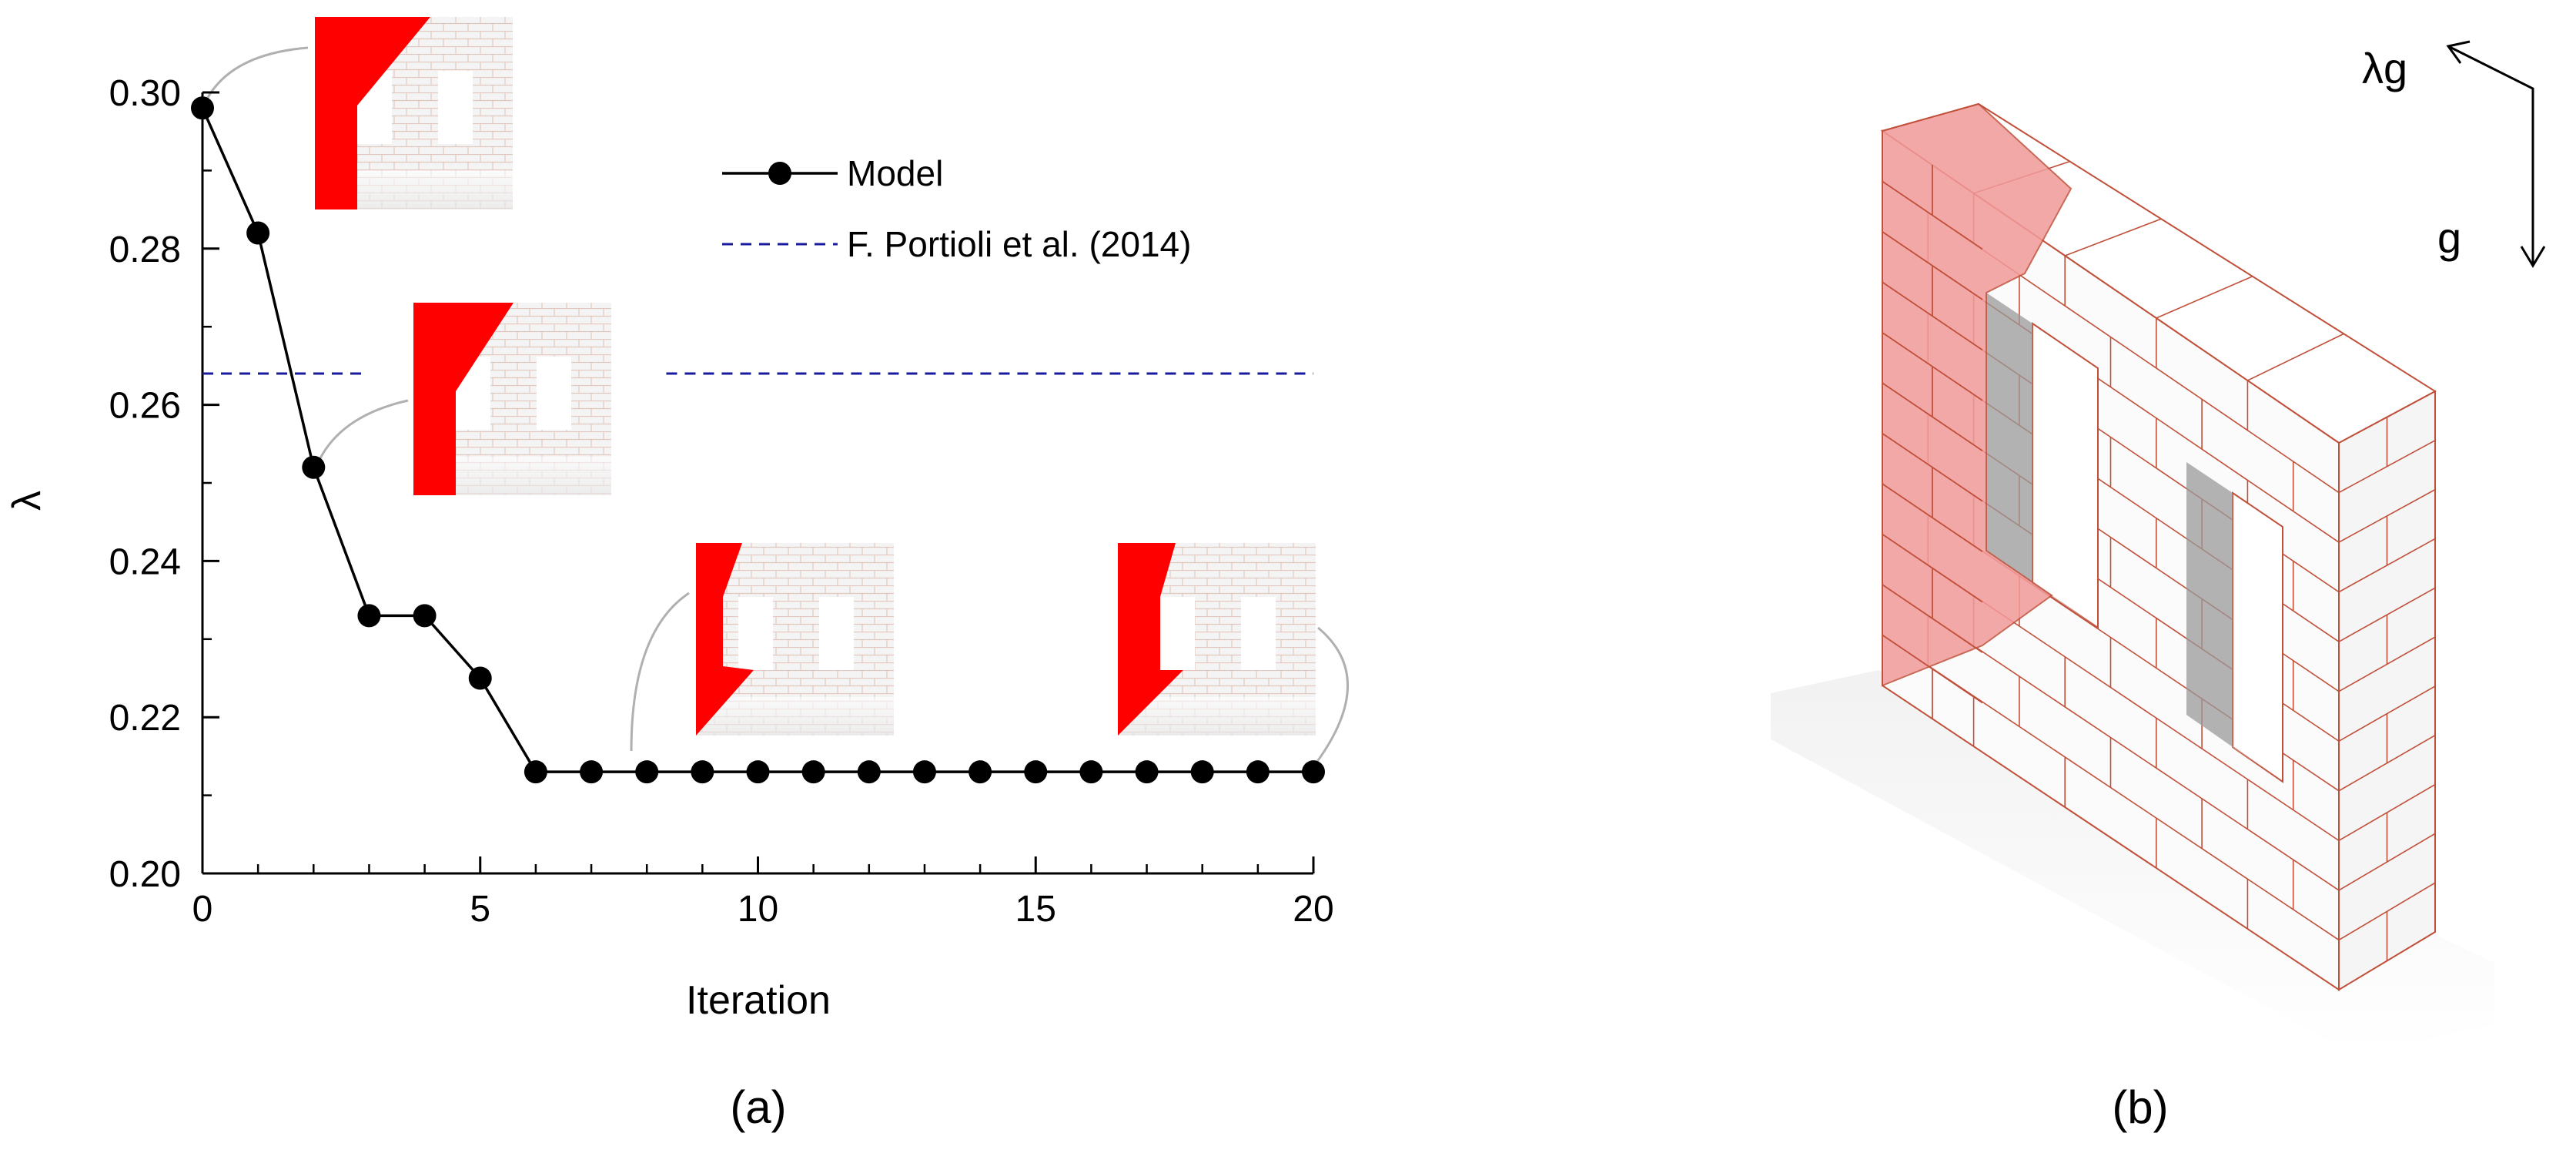 This screenshot has width=2576, height=1153. I want to click on y-tick-label: 0.30, so click(145, 94).